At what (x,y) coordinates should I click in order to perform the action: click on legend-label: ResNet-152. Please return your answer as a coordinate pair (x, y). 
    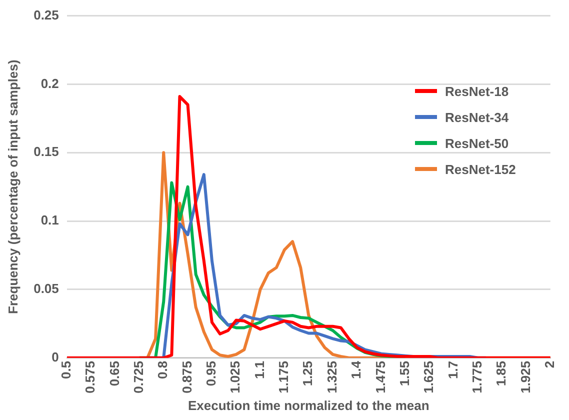
    Looking at the image, I should click on (480, 169).